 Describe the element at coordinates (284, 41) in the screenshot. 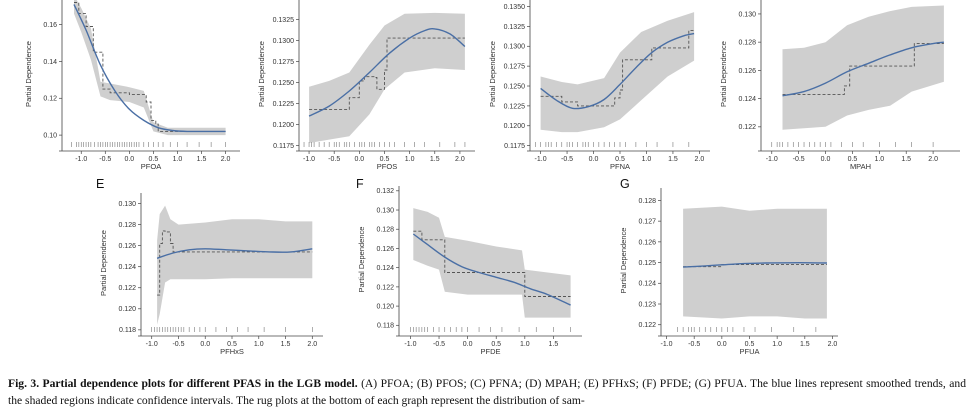

I see `y-tick-label: 0.1300` at that location.